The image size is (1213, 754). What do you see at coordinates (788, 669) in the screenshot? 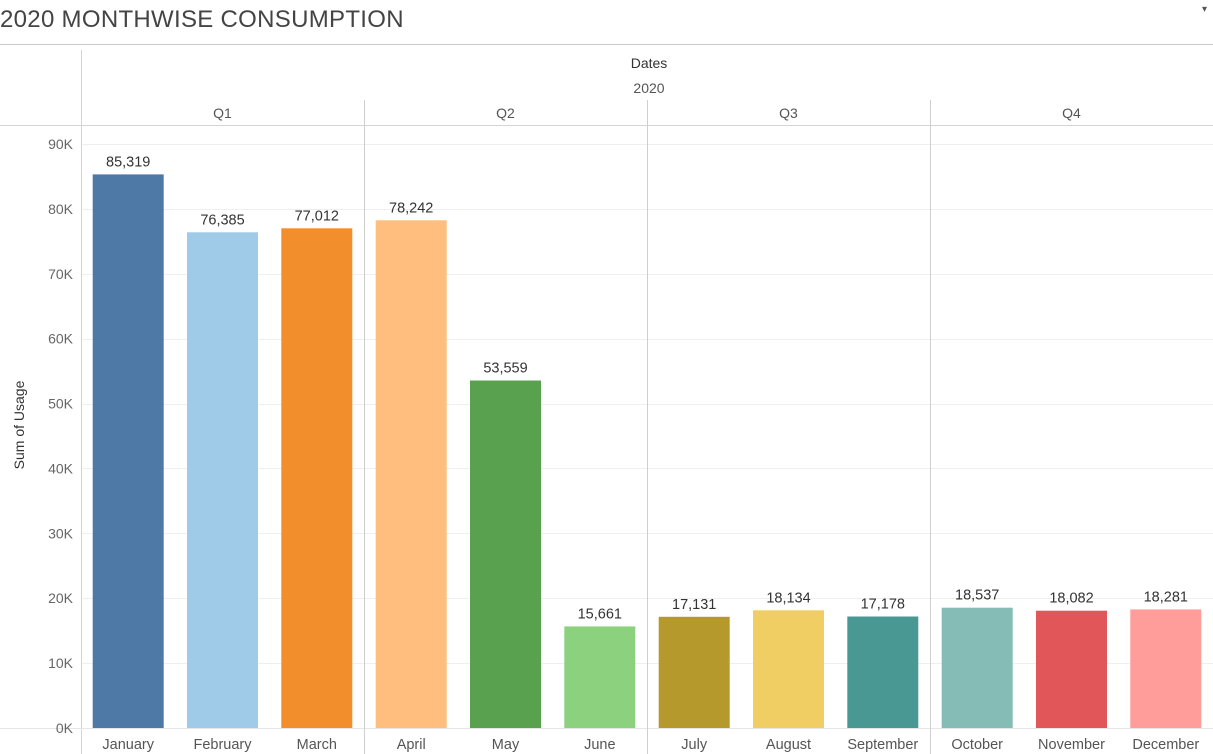
I see `bar-august` at bounding box center [788, 669].